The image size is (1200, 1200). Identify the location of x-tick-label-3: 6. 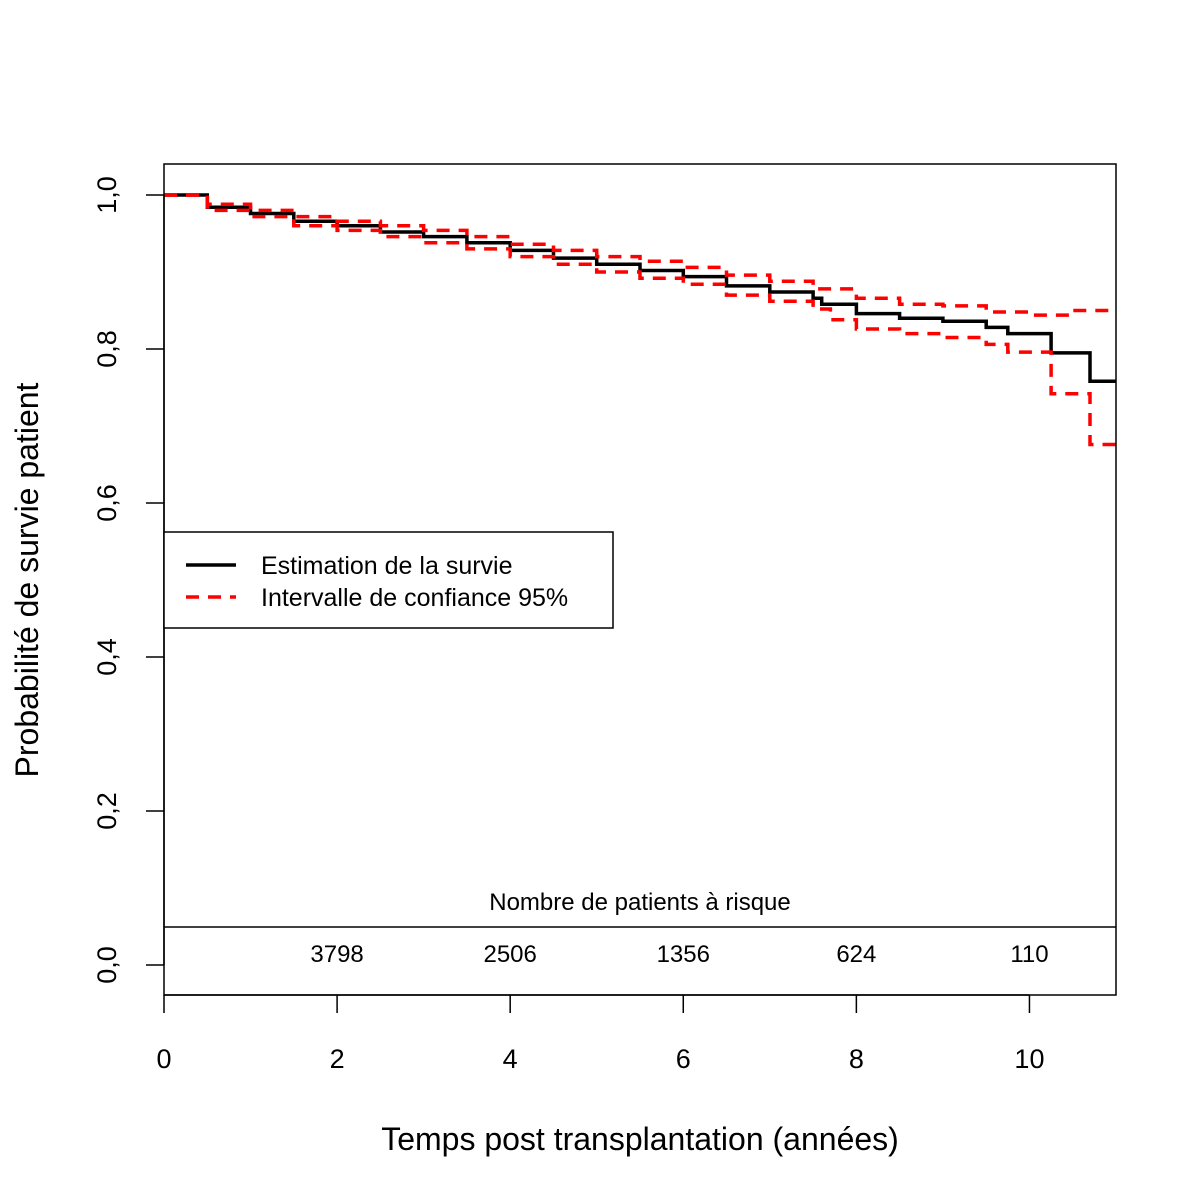
(683, 1059).